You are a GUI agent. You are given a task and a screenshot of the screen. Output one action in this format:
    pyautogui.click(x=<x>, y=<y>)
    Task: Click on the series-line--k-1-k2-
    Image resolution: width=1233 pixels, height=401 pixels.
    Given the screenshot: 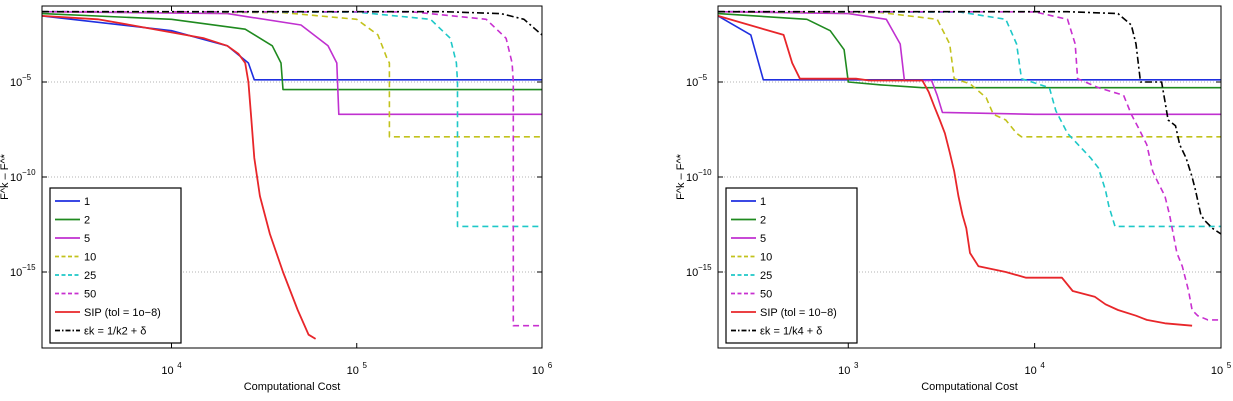 What is the action you would take?
    pyautogui.click(x=292, y=23)
    